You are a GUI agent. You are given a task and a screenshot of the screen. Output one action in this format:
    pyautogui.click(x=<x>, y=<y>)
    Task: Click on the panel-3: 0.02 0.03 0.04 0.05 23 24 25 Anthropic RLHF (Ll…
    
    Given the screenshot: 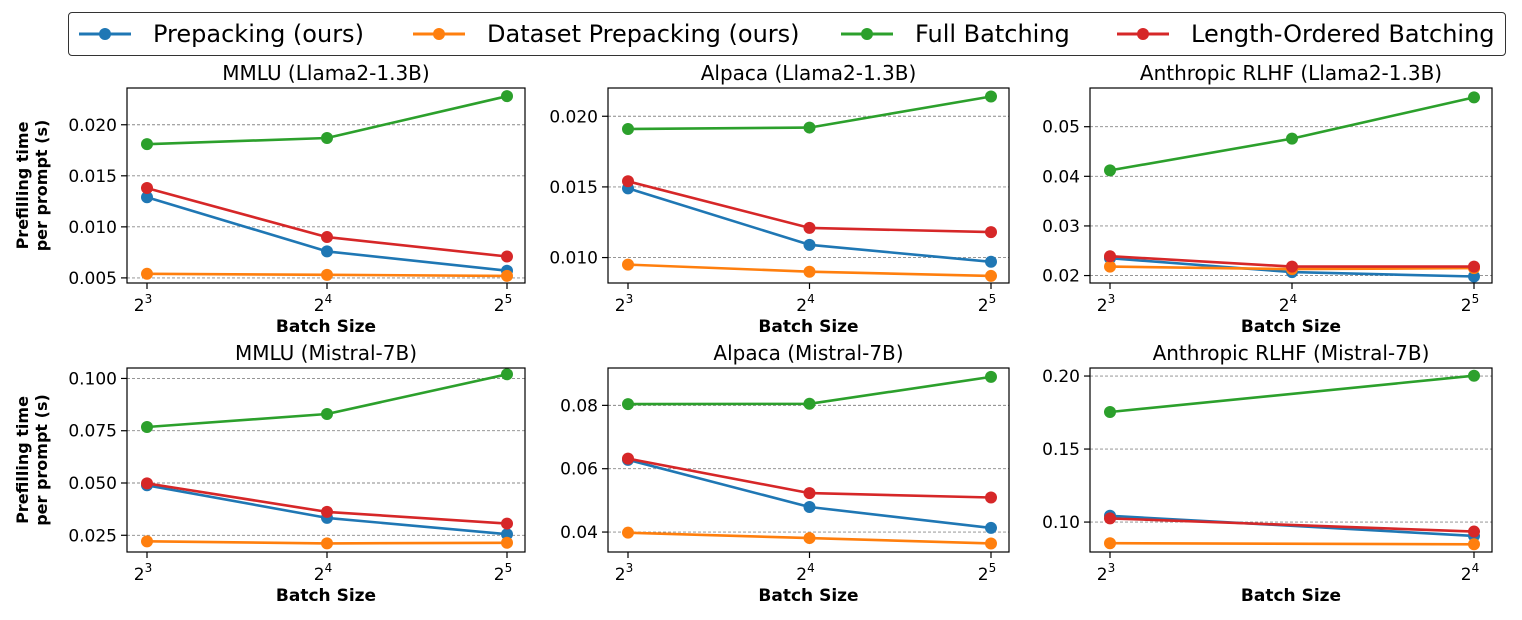 What is the action you would take?
    pyautogui.click(x=1267, y=199)
    